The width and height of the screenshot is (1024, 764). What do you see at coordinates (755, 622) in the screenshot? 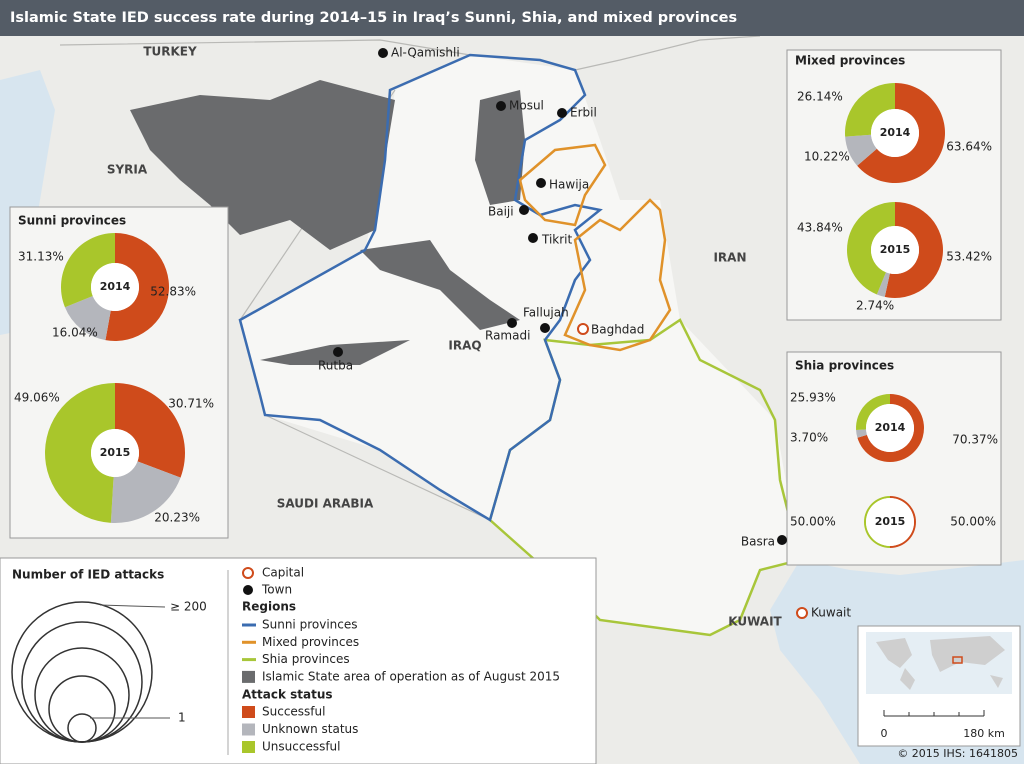
I see `country-label: KUWAIT` at bounding box center [755, 622].